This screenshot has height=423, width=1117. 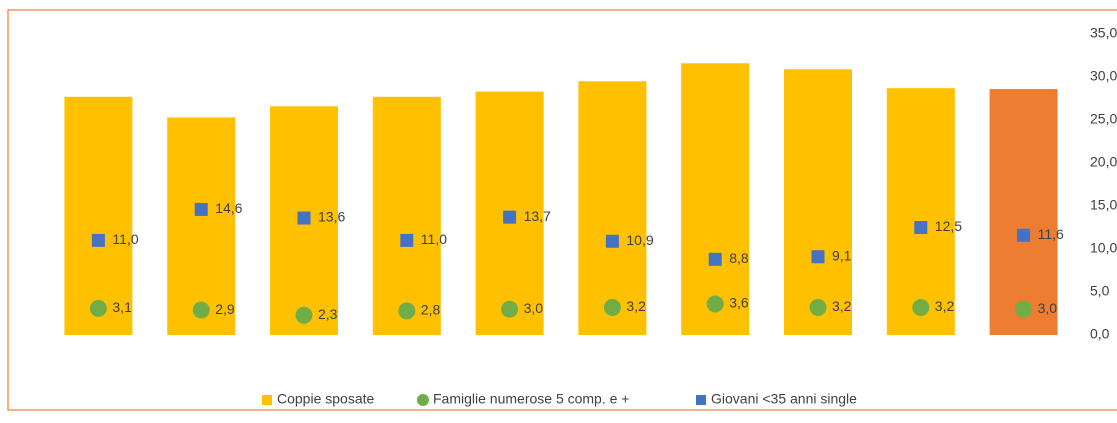 I want to click on data-label: 12,5, so click(x=948, y=226).